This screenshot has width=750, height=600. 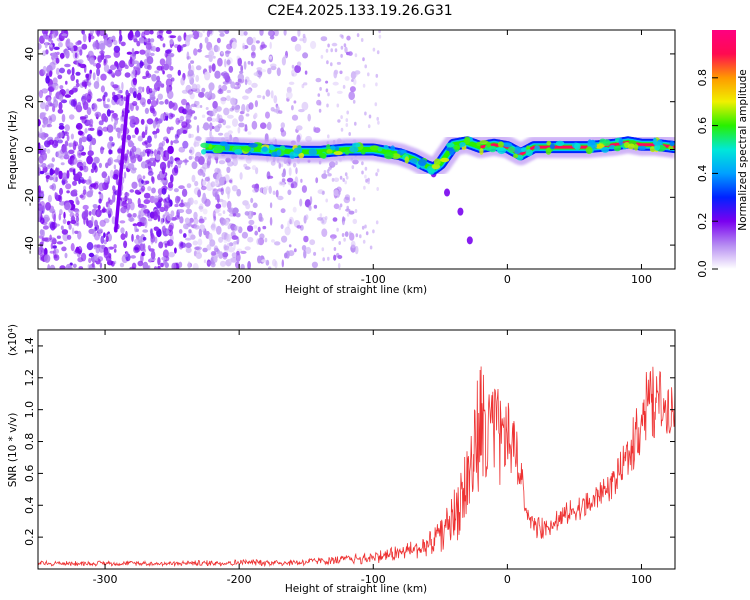 I want to click on y-tick-label: 0.8, so click(x=29, y=442).